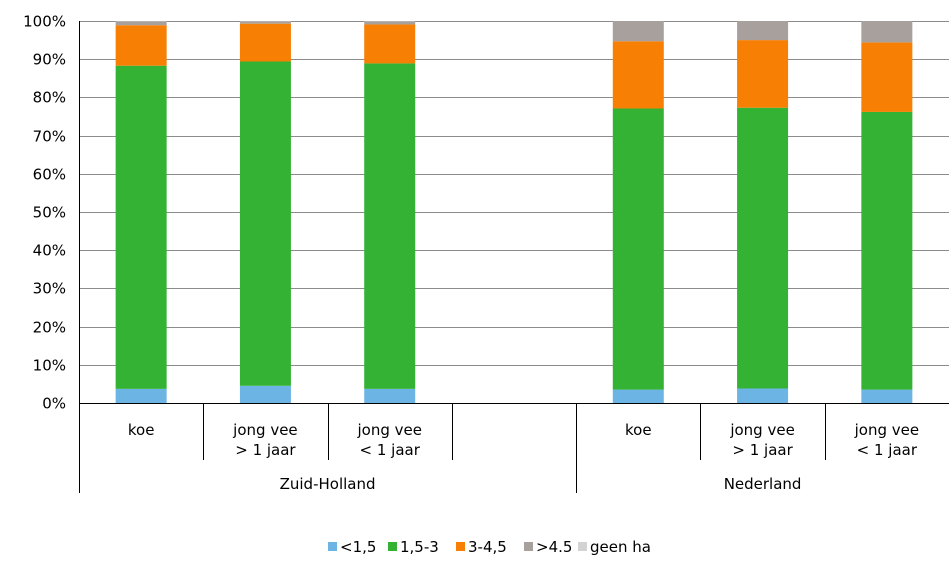 The height and width of the screenshot is (571, 949). What do you see at coordinates (49, 175) in the screenshot?
I see `y-tick-label: 60%` at bounding box center [49, 175].